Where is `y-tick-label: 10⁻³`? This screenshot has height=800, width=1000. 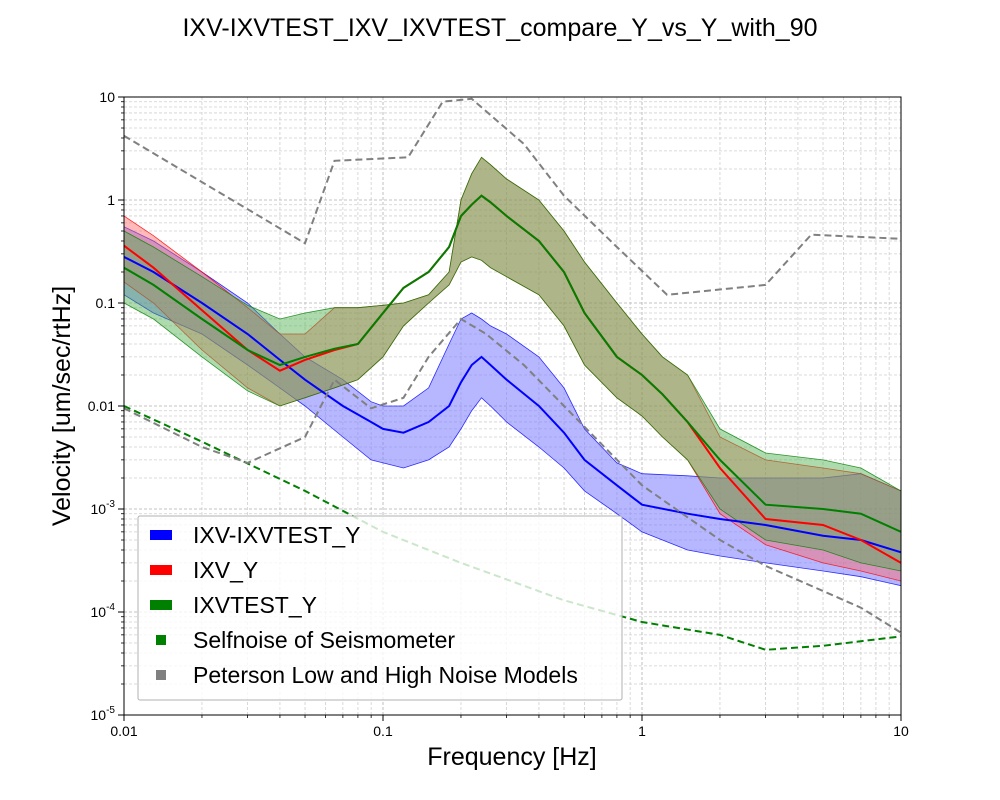 y-tick-label: 10⁻³ is located at coordinates (103, 508).